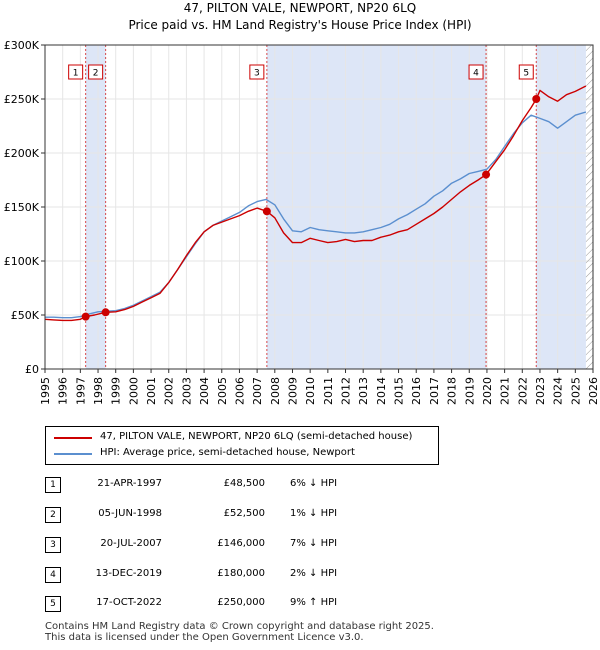  Describe the element at coordinates (314, 483) in the screenshot. I see `transaction-hpi-diff: 6% ↓ HPI` at that location.